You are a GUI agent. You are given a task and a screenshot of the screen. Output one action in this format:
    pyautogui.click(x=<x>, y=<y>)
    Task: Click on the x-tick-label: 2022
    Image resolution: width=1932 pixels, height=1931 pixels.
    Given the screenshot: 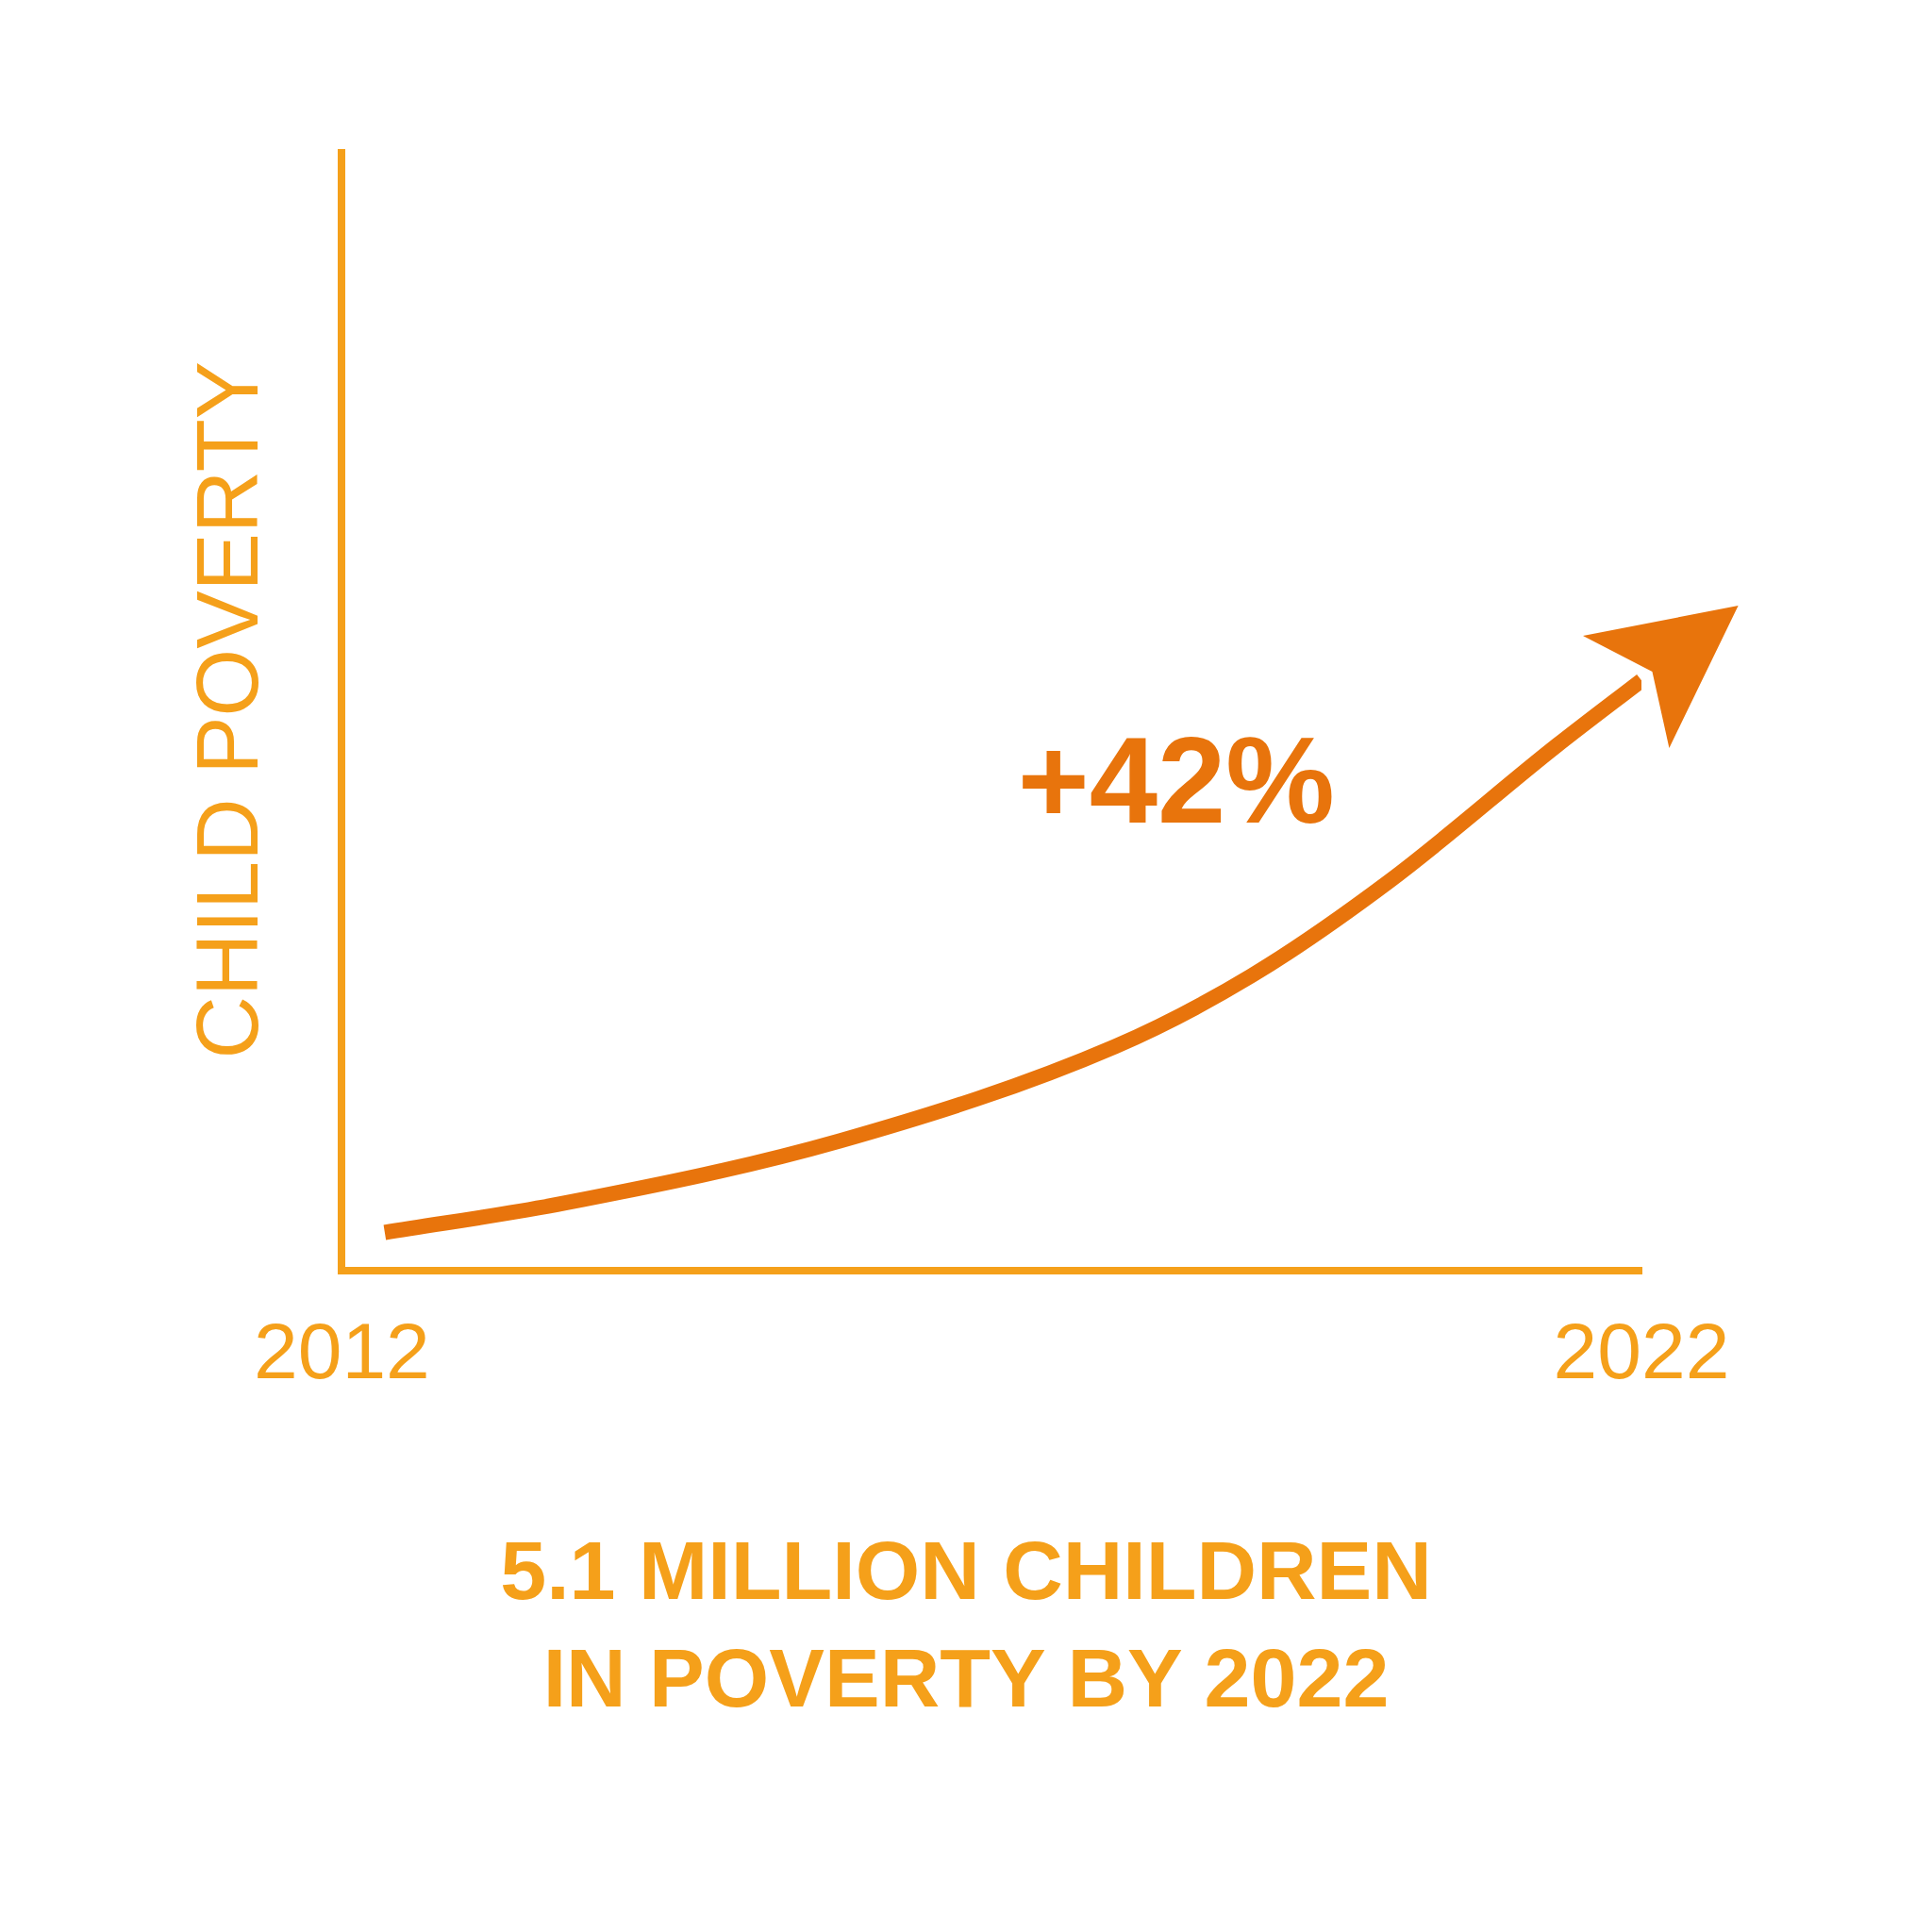 What is the action you would take?
    pyautogui.click(x=1642, y=1350)
    